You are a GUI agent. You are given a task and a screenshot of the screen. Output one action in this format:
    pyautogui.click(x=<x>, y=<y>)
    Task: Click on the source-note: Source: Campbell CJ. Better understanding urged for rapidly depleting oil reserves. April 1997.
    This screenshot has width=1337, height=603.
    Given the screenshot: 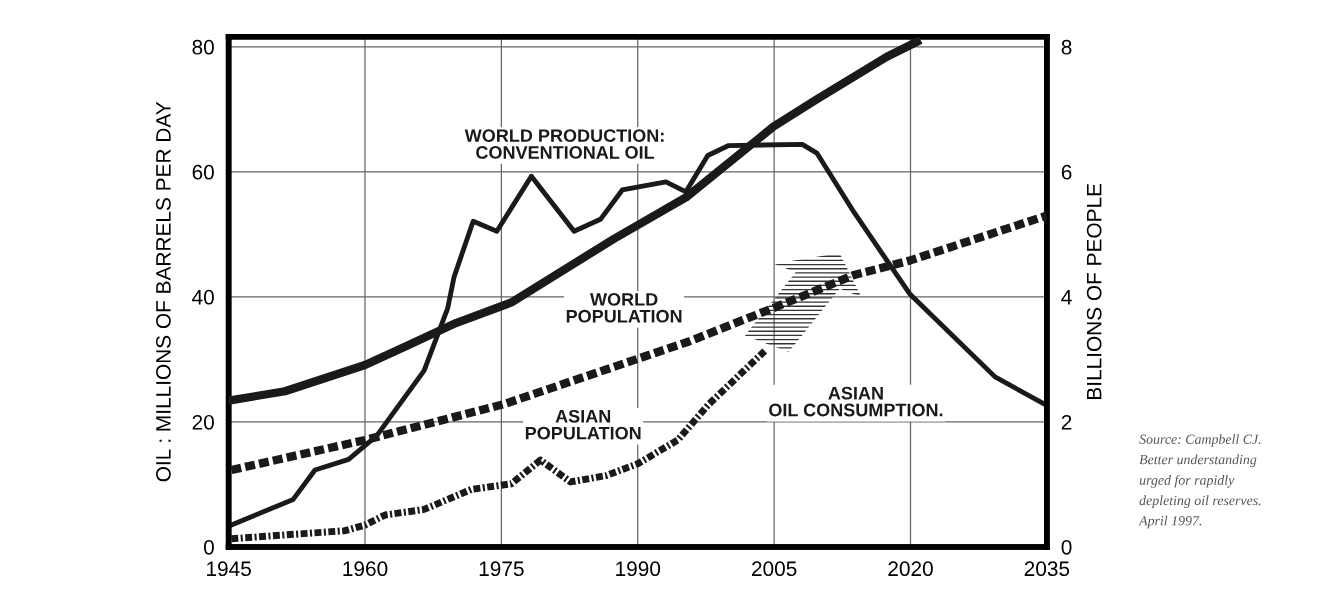 What is the action you would take?
    pyautogui.click(x=1199, y=481)
    